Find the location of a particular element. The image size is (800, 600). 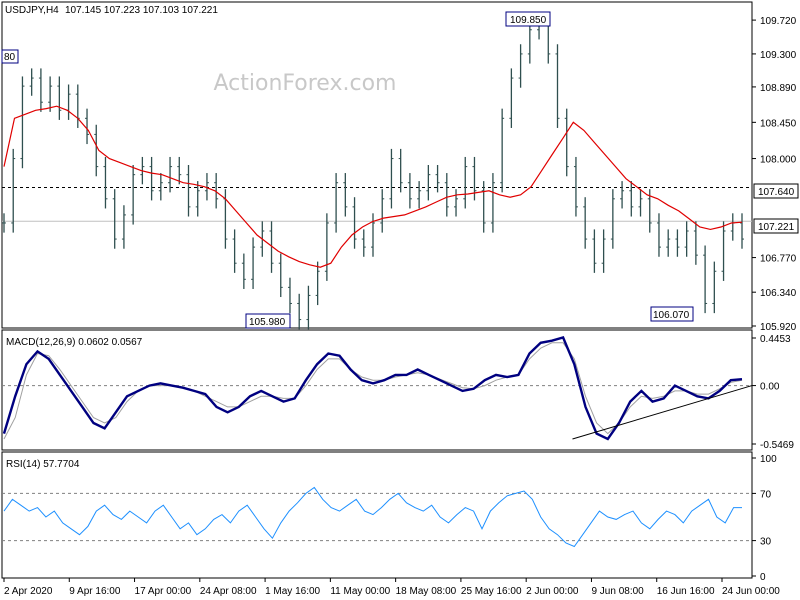

x-tick-label: 24 Apr 08:00 is located at coordinates (228, 591).